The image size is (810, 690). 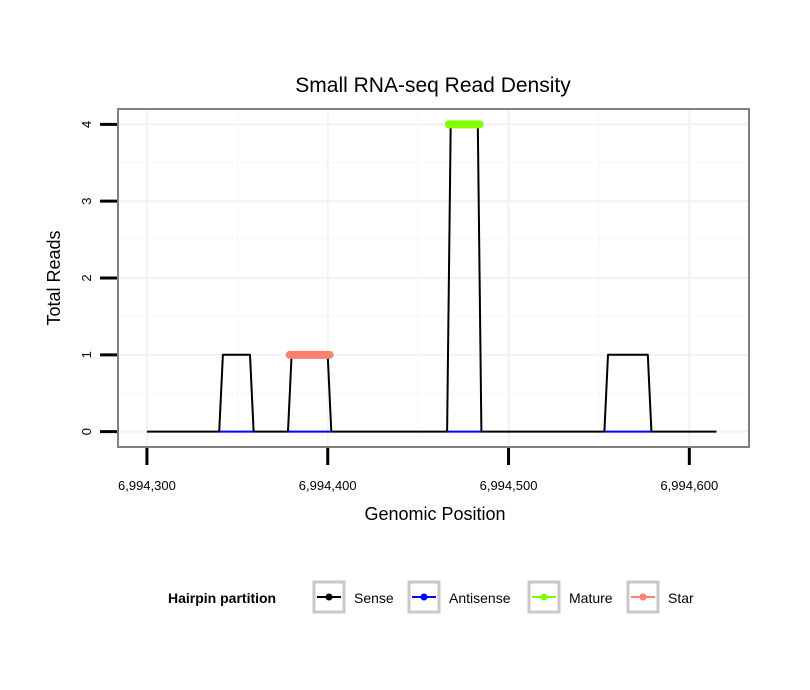 What do you see at coordinates (434, 514) in the screenshot?
I see `x-axis-title: Genomic Position` at bounding box center [434, 514].